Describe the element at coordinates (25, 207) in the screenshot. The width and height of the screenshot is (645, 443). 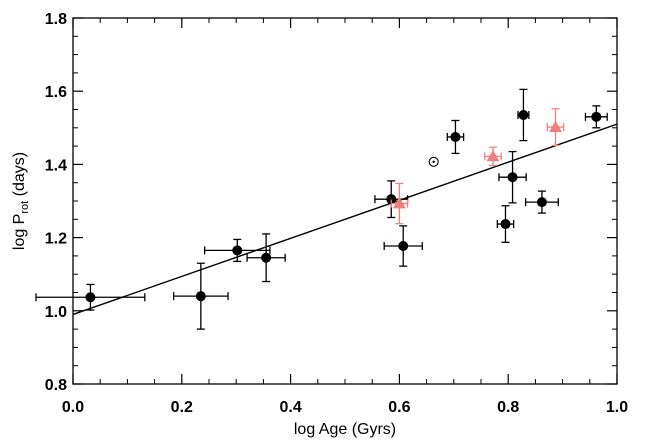
I see `y-axis-title-subscript: rot` at that location.